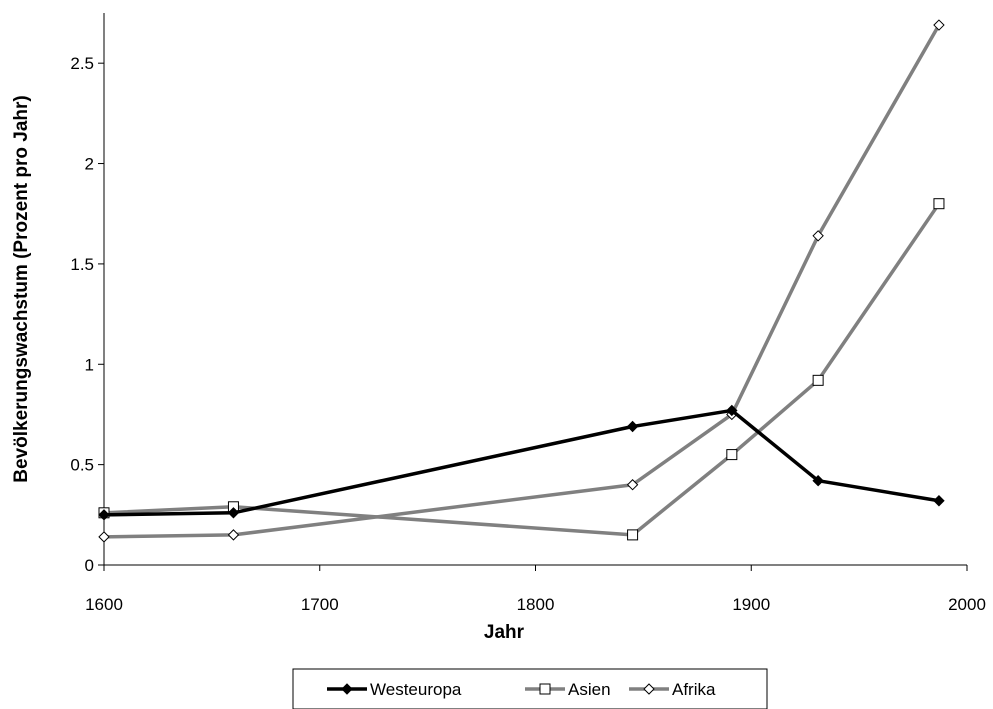 This screenshot has height=709, width=993. What do you see at coordinates (89, 364) in the screenshot?
I see `y-tick-label: 1` at bounding box center [89, 364].